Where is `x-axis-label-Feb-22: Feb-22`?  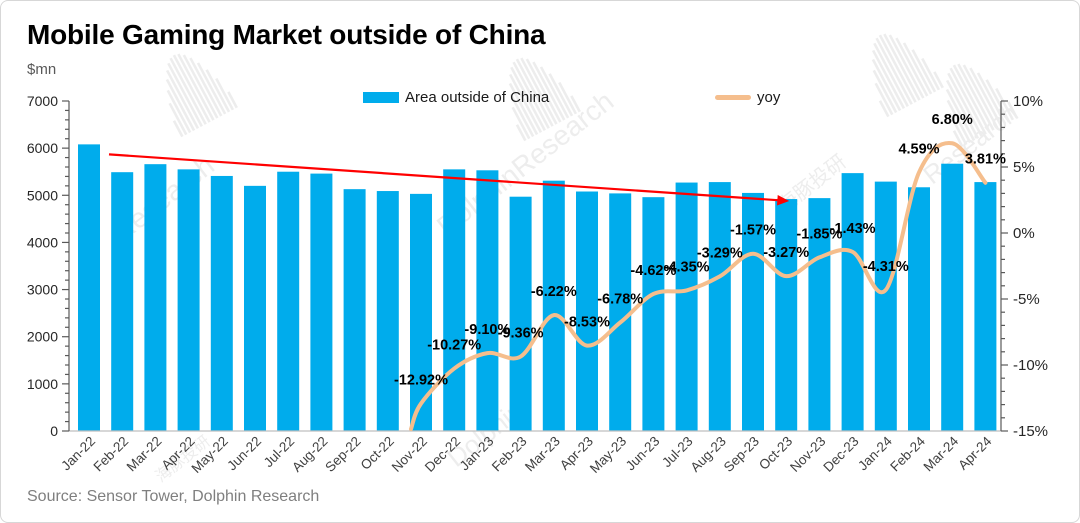
x-axis-label-Feb-22: Feb-22 is located at coordinates (110, 454).